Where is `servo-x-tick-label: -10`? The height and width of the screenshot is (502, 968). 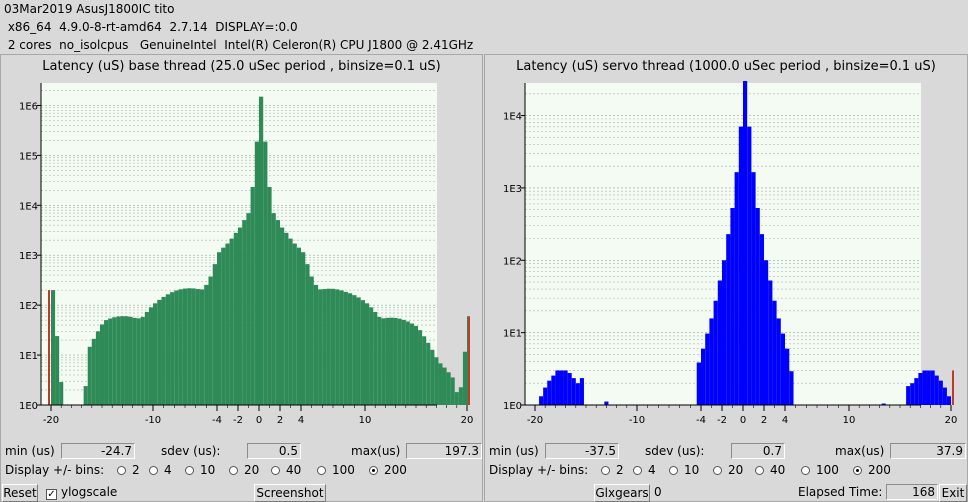 servo-x-tick-label: -10 is located at coordinates (637, 420).